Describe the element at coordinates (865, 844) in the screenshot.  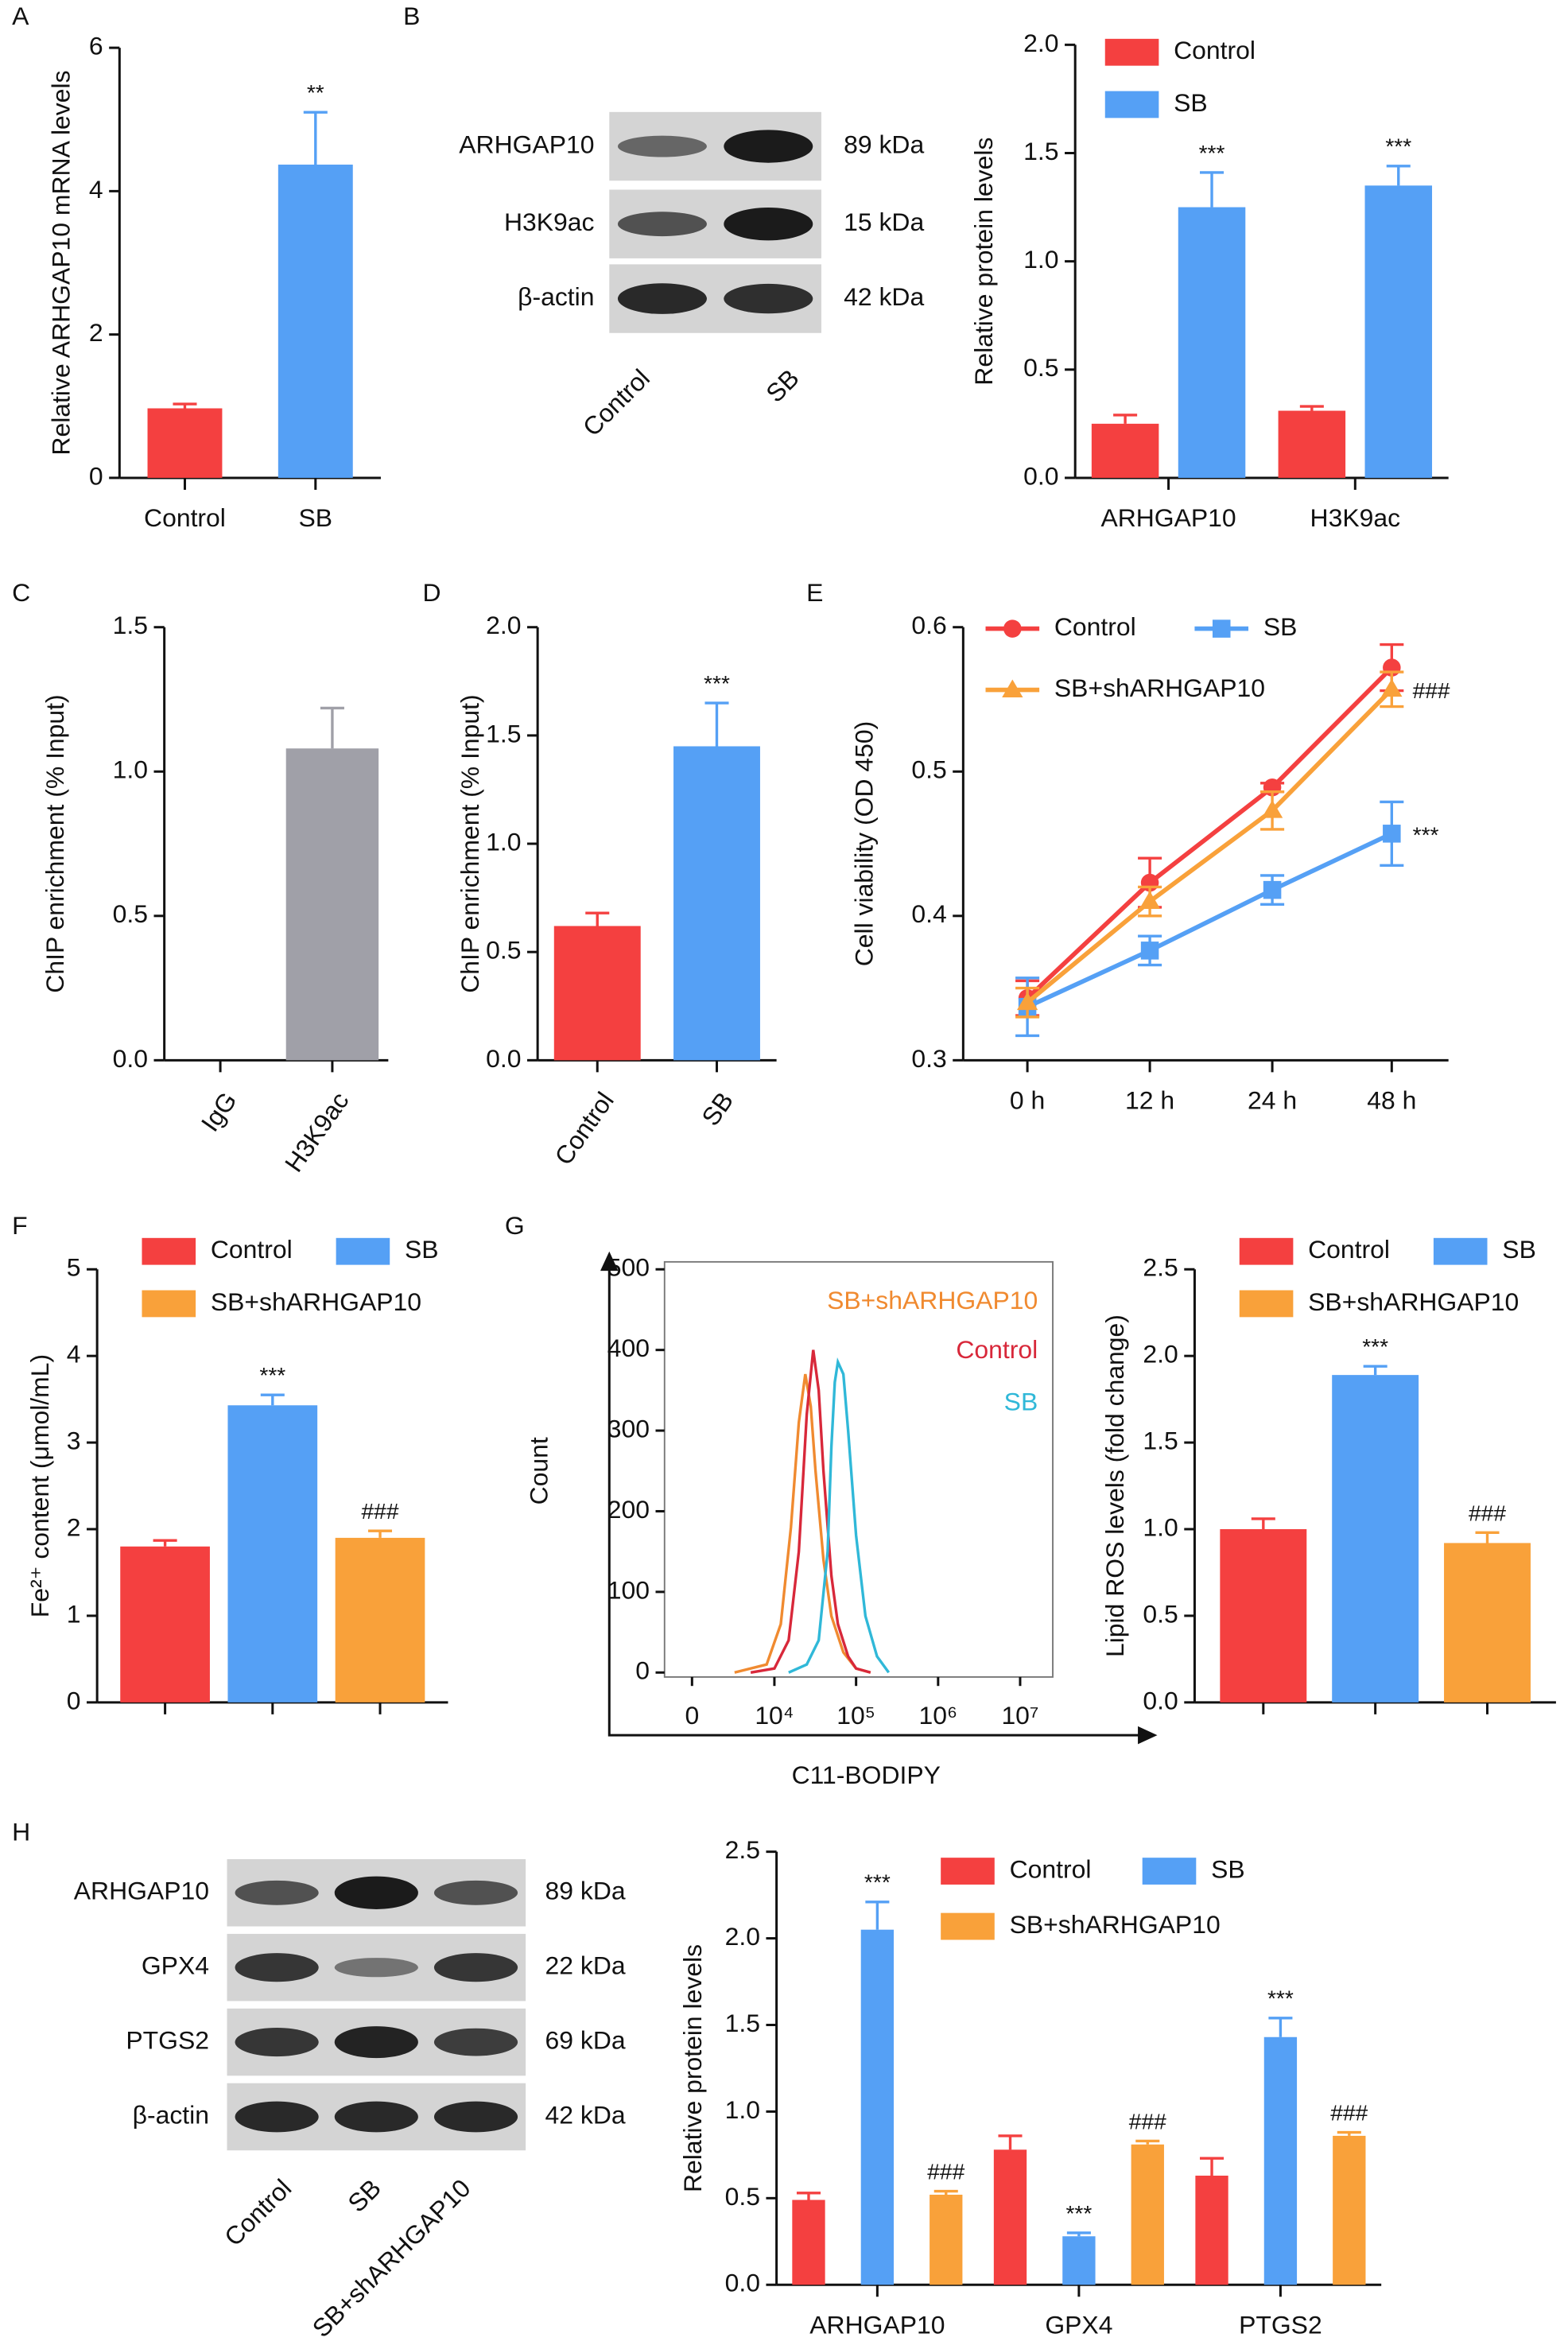
I see `y-axis-label: Cell viability (OD 450)` at that location.